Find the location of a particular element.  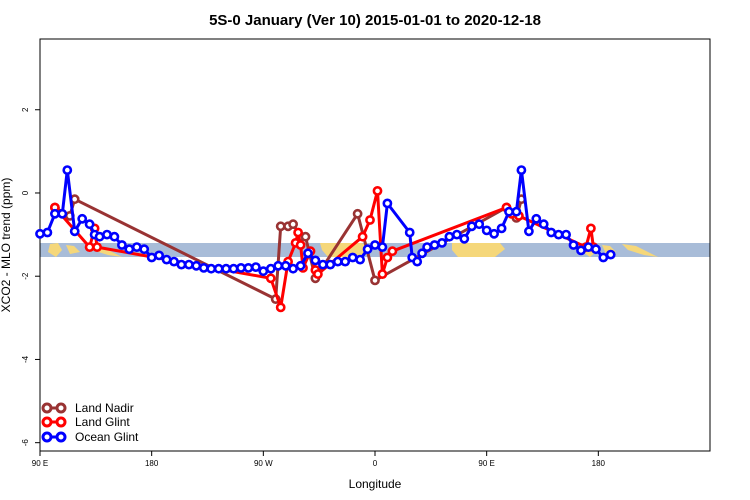

x-tick-label: 0 is located at coordinates (375, 463).